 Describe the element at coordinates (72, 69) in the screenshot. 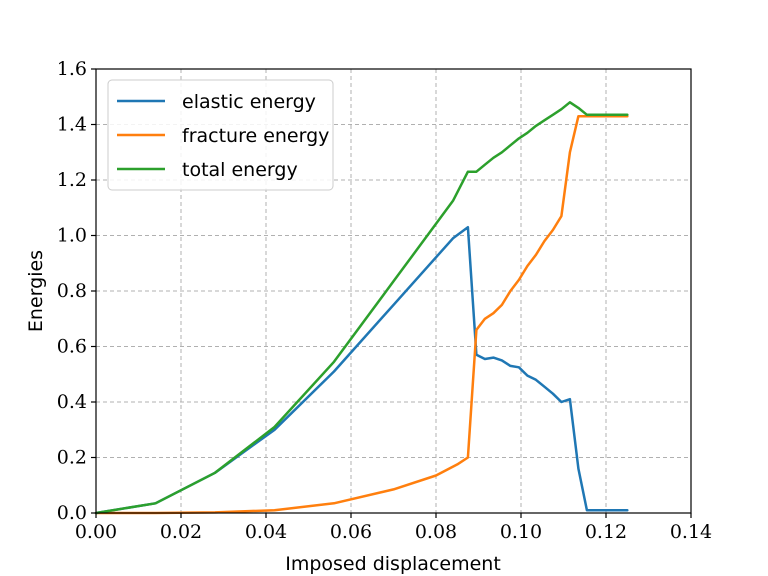

I see `y-tick-label: 1.6` at that location.